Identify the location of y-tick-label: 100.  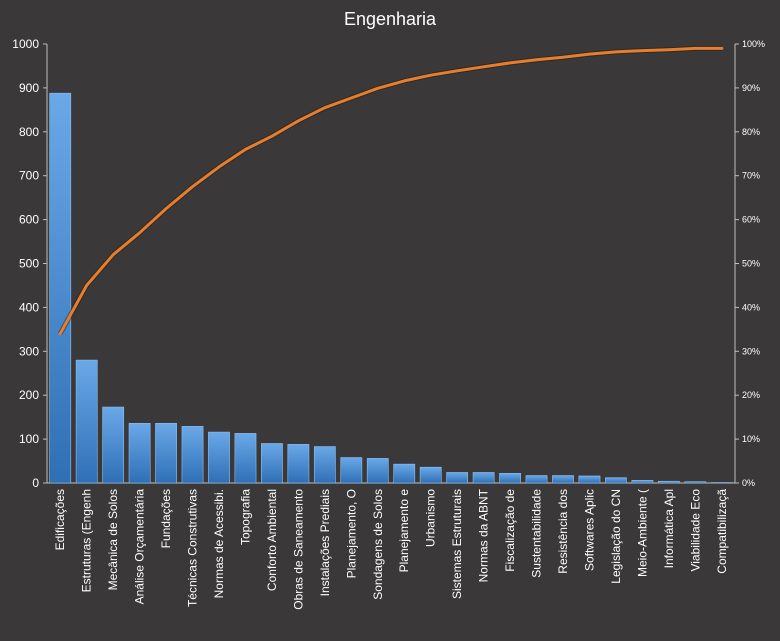
(29, 439).